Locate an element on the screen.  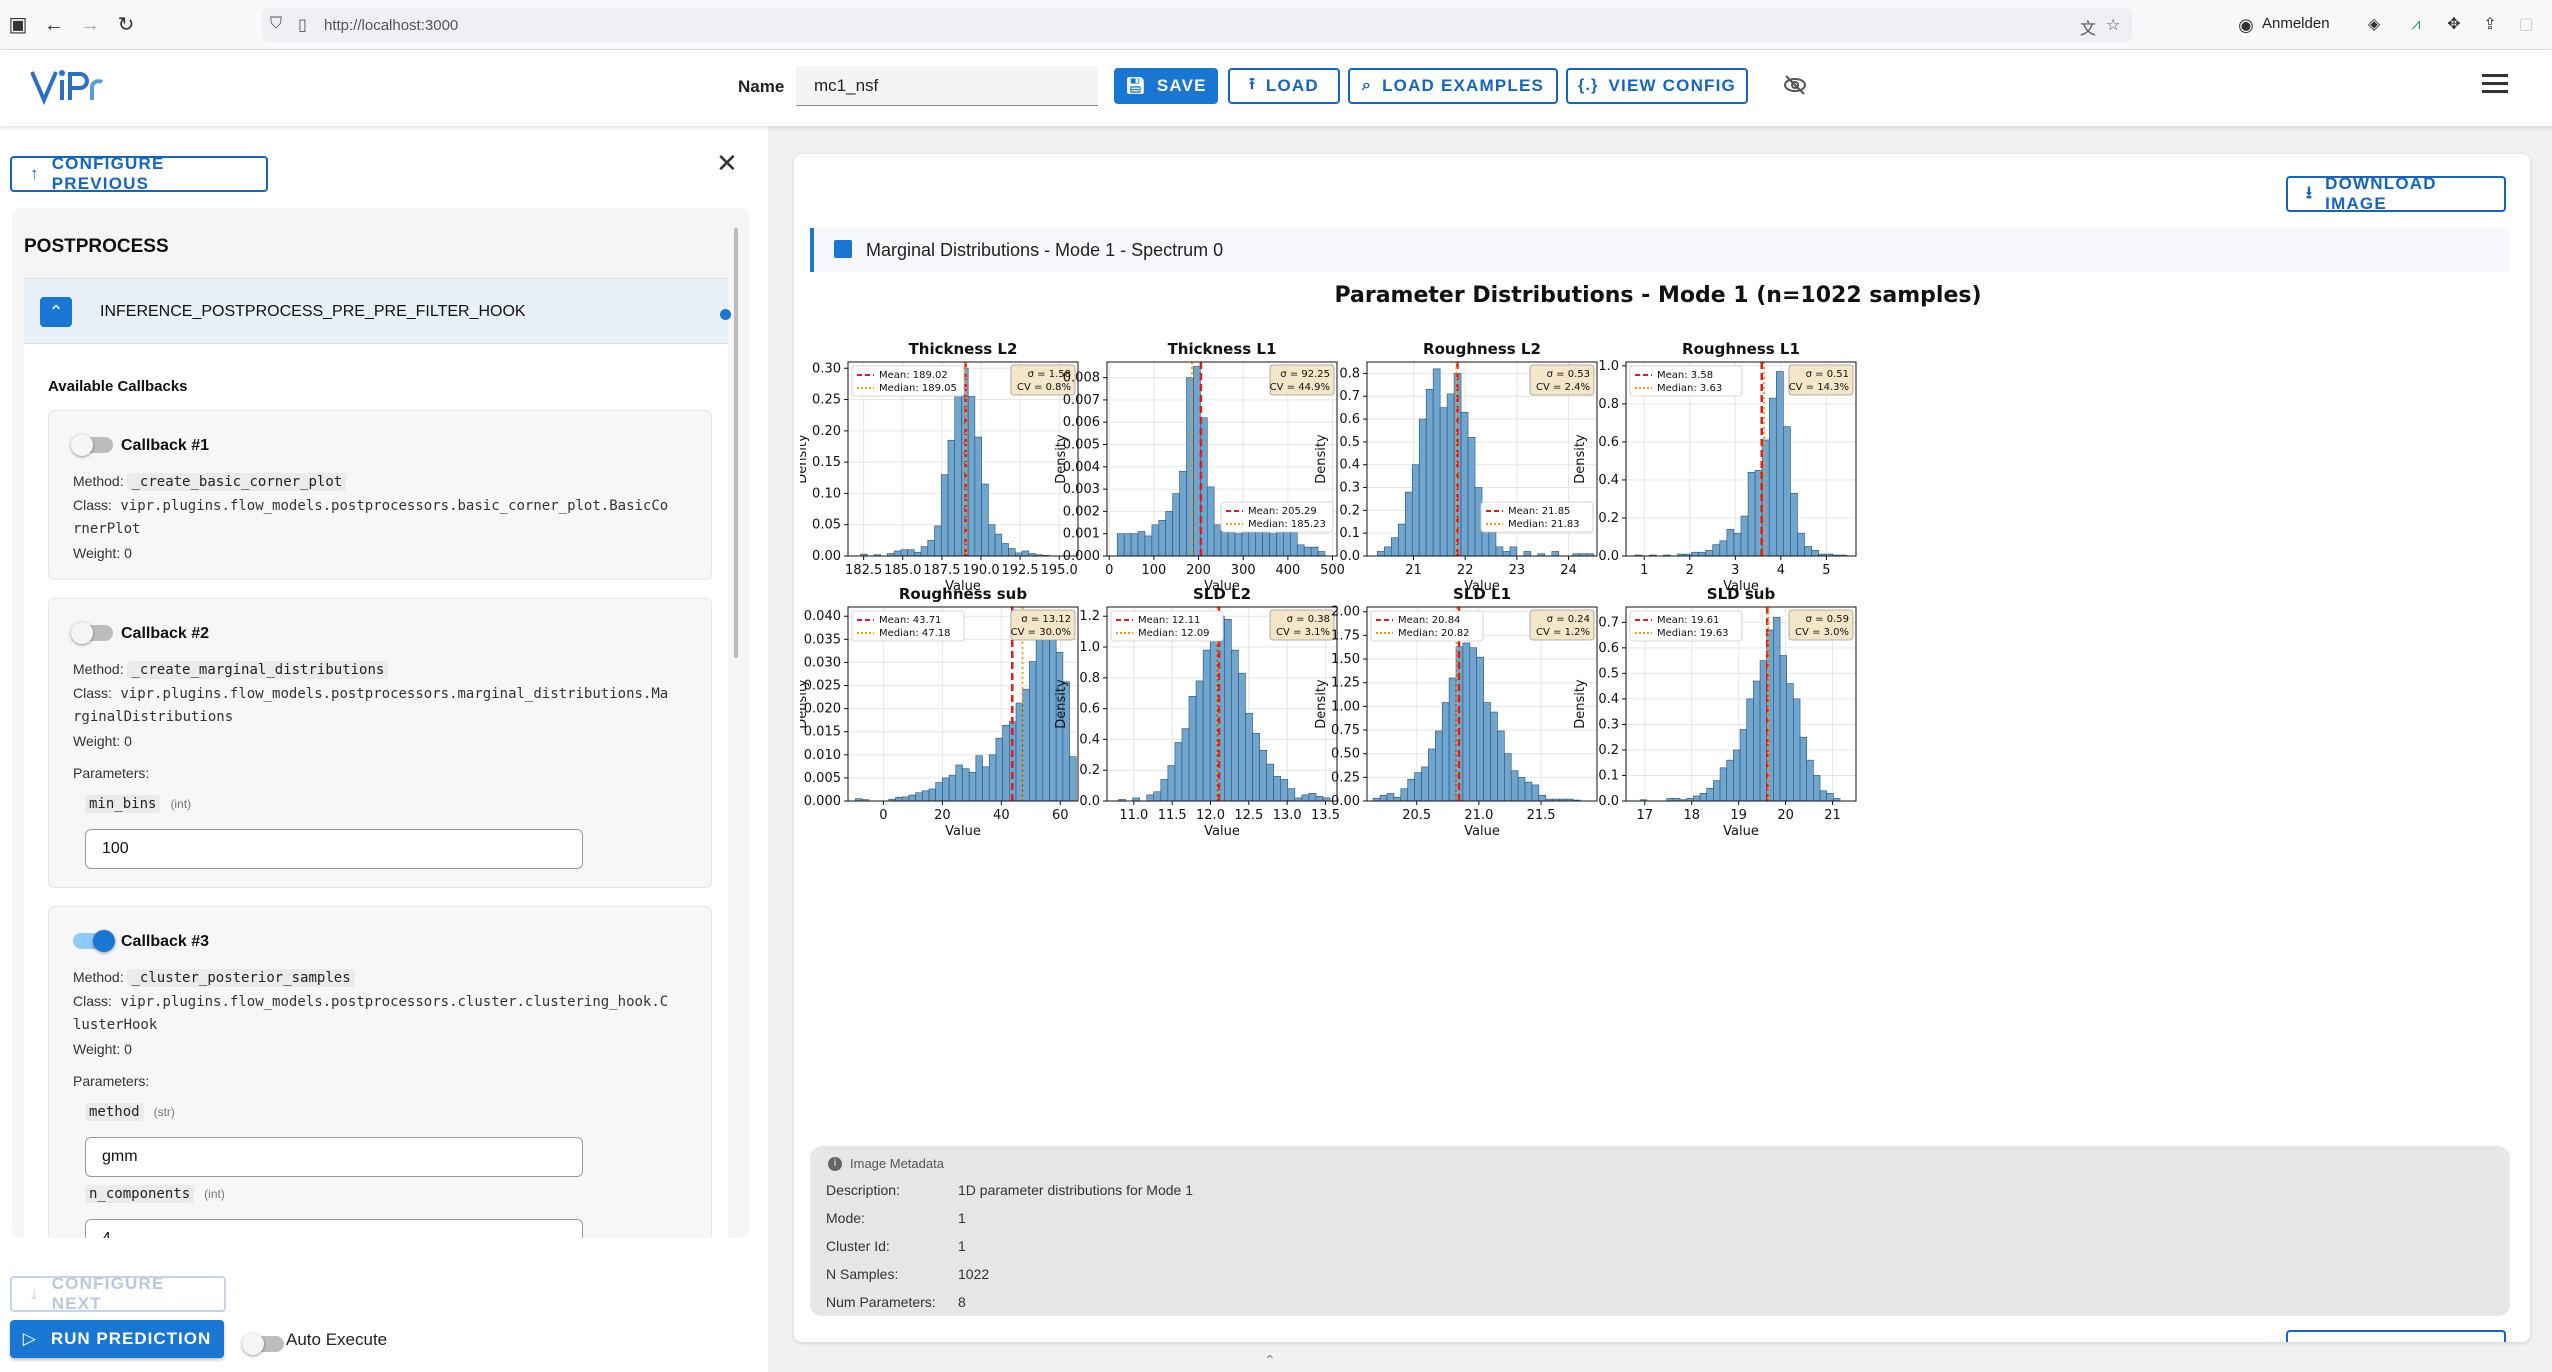
x-tick-label: 190.0 is located at coordinates (980, 570).